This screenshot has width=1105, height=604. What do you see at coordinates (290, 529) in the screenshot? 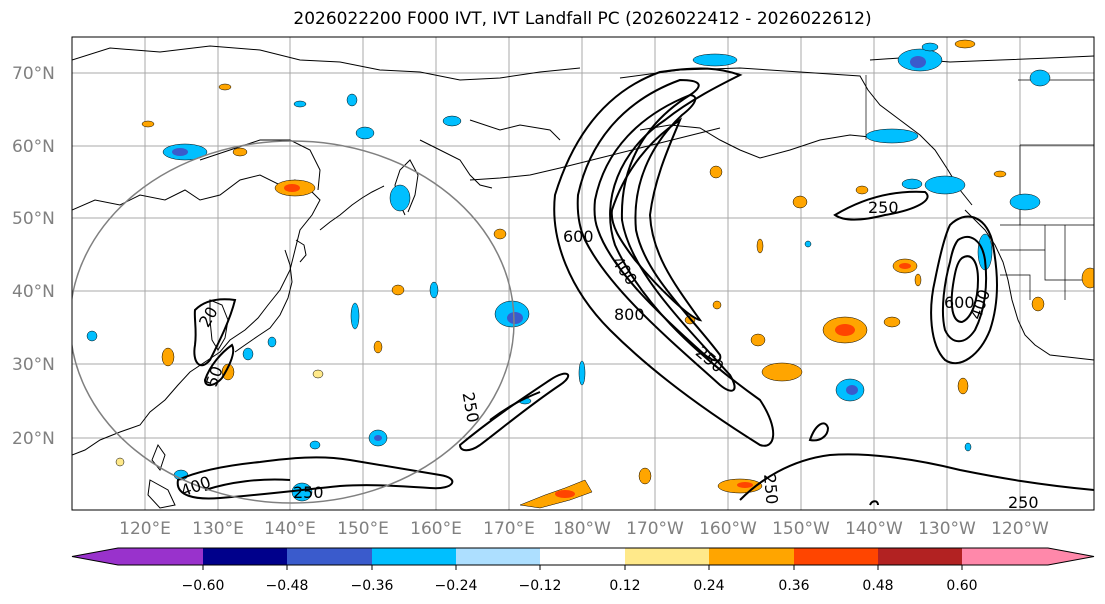
I see `lon-label: 140°E` at bounding box center [290, 529].